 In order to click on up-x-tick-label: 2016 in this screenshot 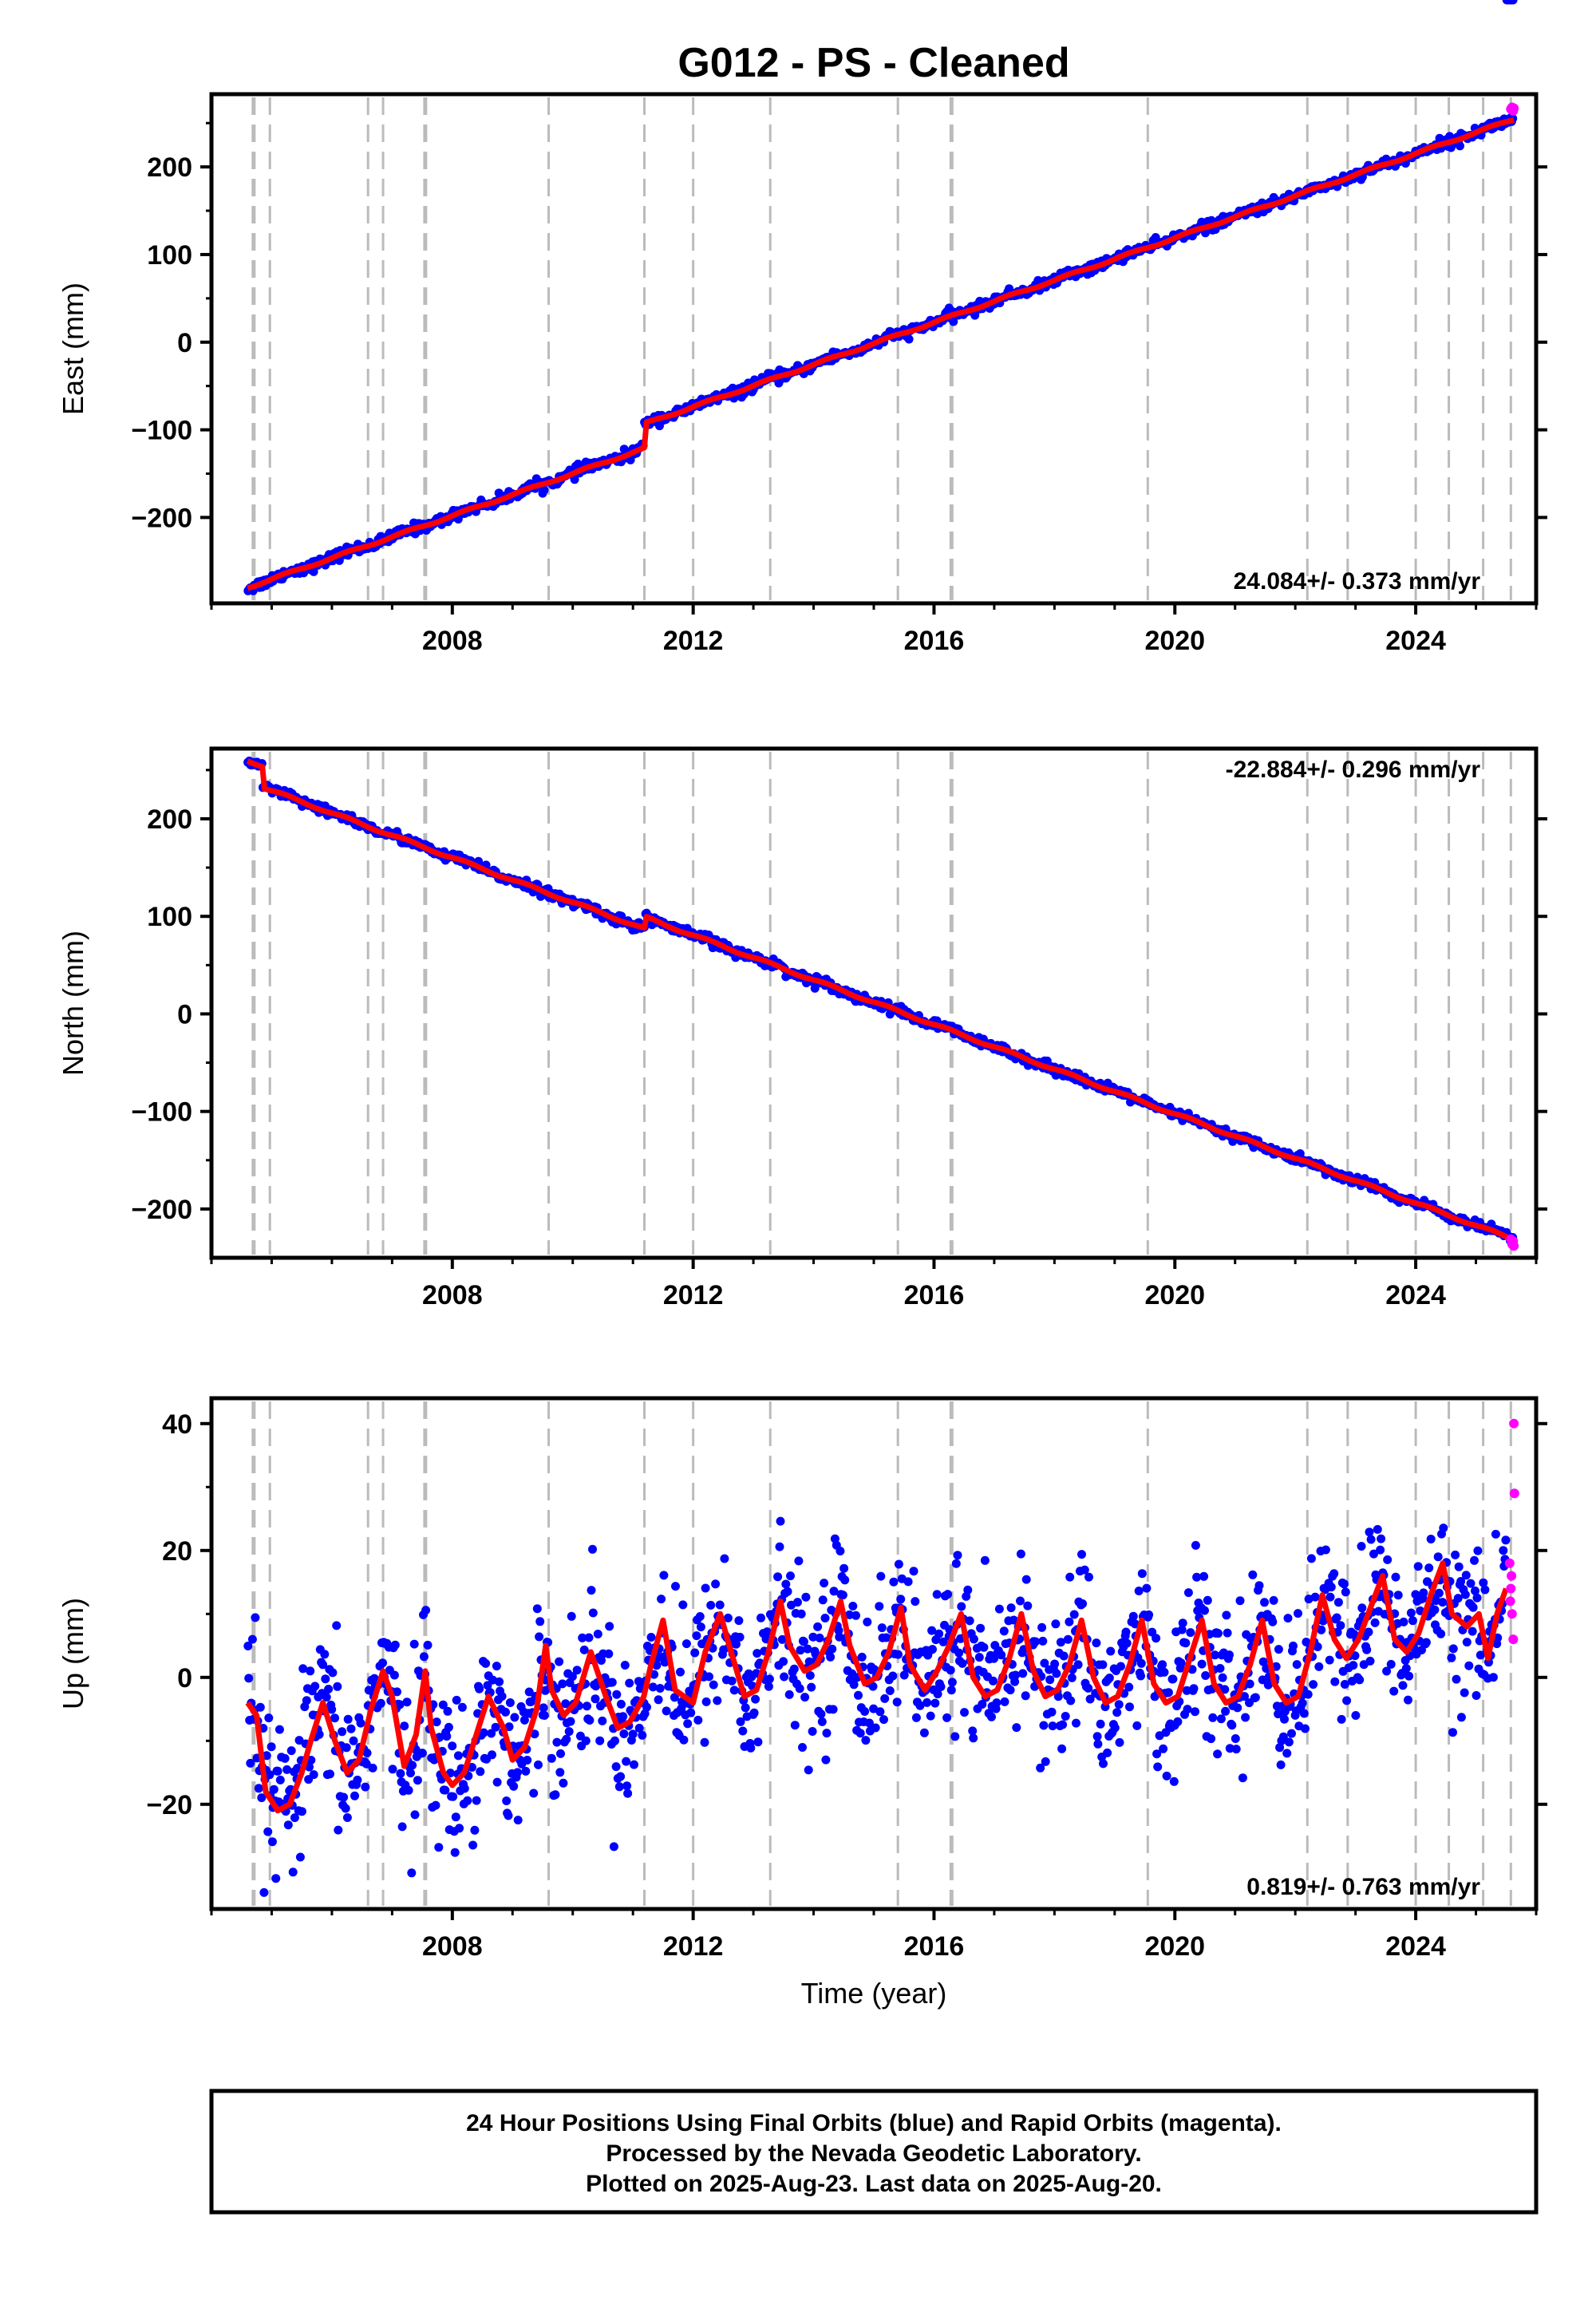, I will do `click(934, 1947)`.